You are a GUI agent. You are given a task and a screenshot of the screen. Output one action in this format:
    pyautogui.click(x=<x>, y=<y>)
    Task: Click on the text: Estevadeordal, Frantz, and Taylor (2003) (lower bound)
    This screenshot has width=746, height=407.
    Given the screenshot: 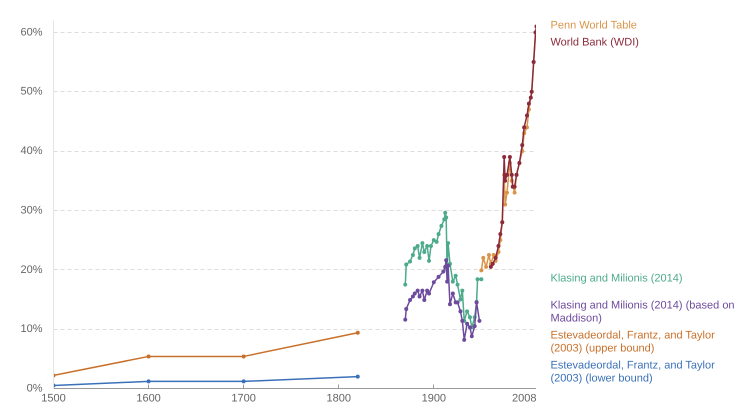 What is the action you would take?
    pyautogui.click(x=633, y=372)
    